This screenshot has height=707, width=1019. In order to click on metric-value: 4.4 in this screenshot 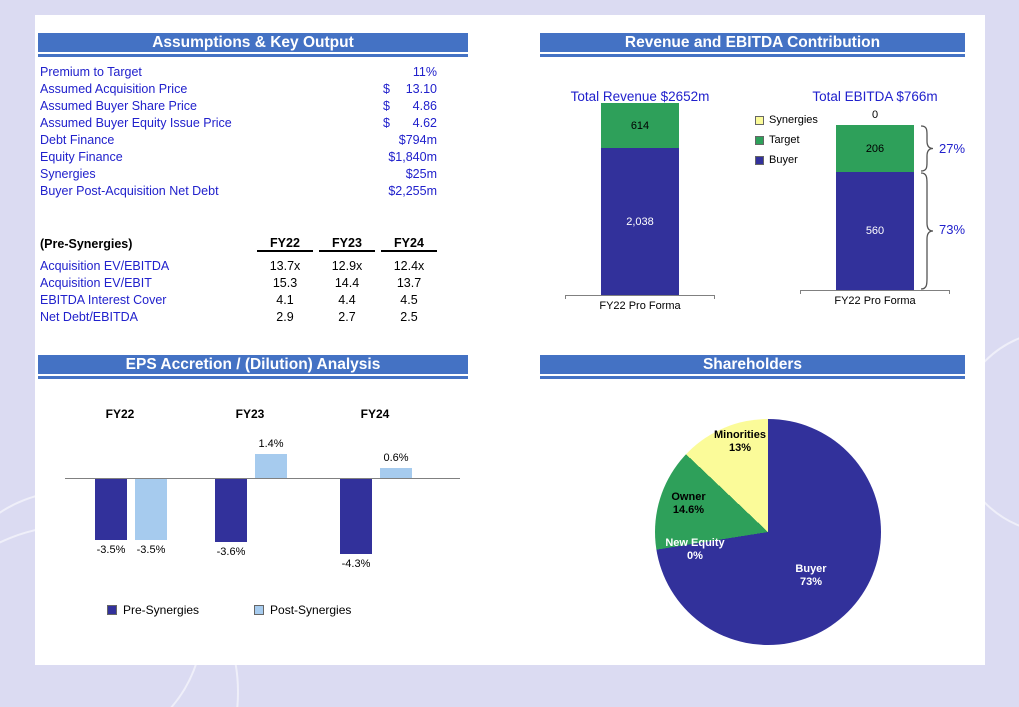, I will do `click(347, 299)`.